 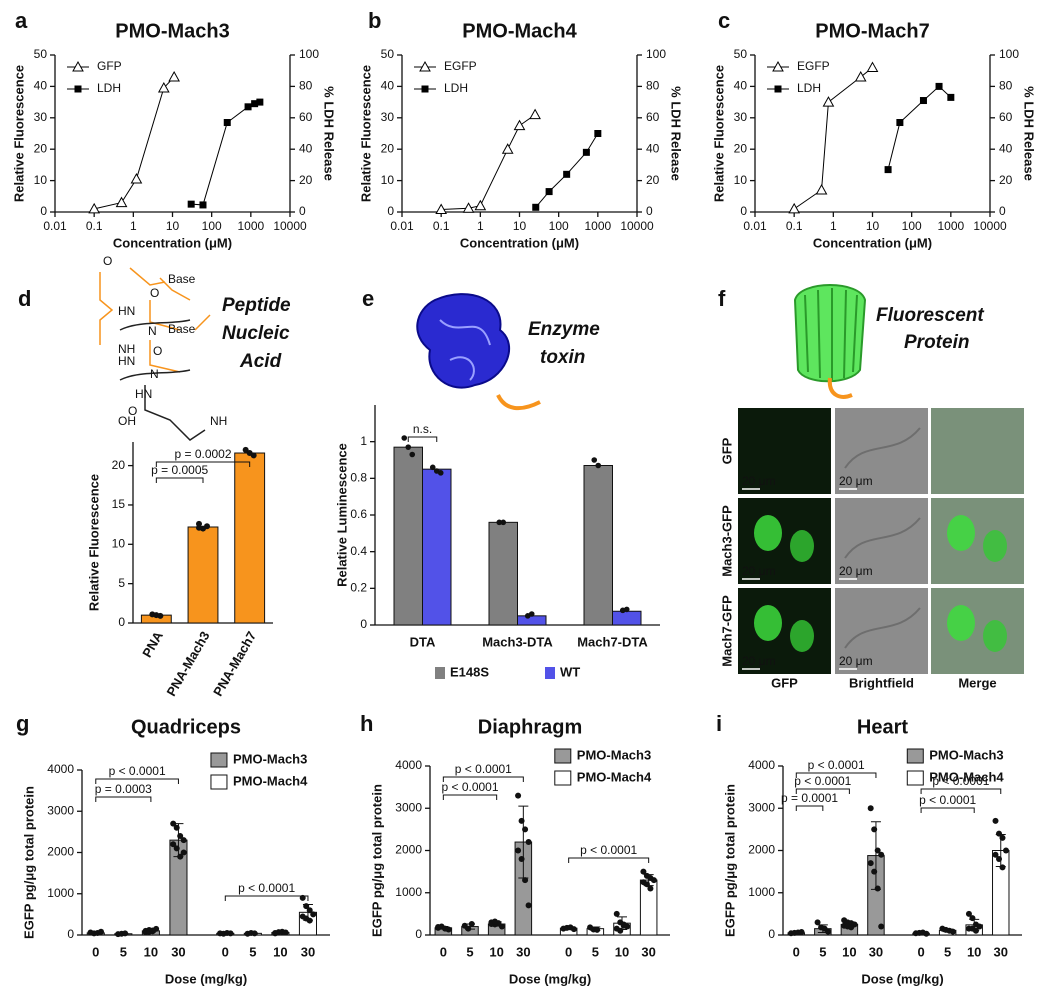 I want to click on series-line, so click(x=919, y=127).